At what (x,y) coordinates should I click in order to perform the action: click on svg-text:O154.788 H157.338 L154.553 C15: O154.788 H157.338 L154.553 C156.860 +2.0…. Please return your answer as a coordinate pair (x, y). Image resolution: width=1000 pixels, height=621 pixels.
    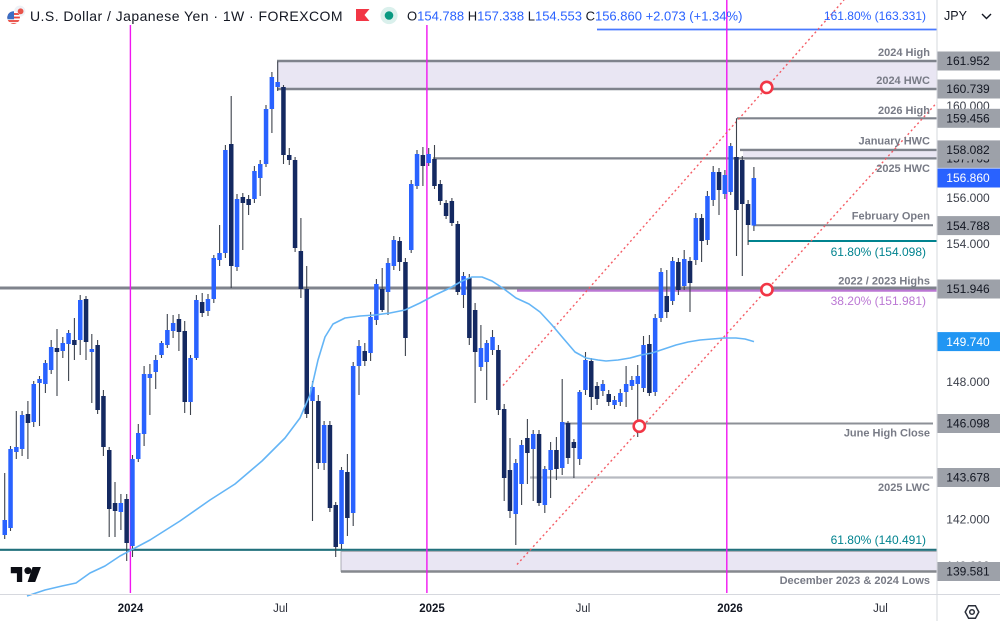
    Looking at the image, I should click on (574, 16).